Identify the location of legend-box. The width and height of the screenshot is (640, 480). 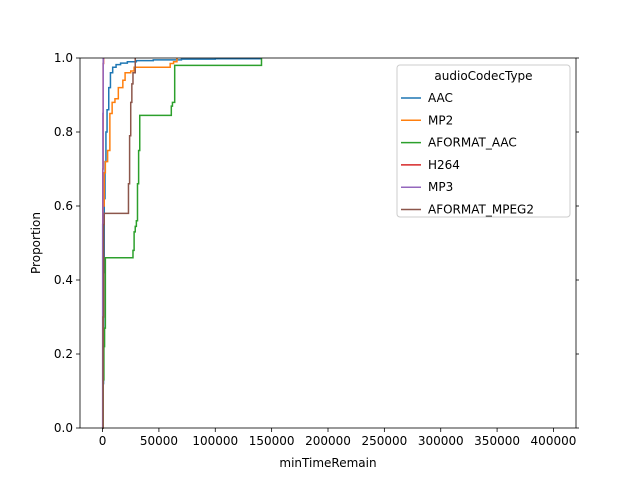
(483, 141).